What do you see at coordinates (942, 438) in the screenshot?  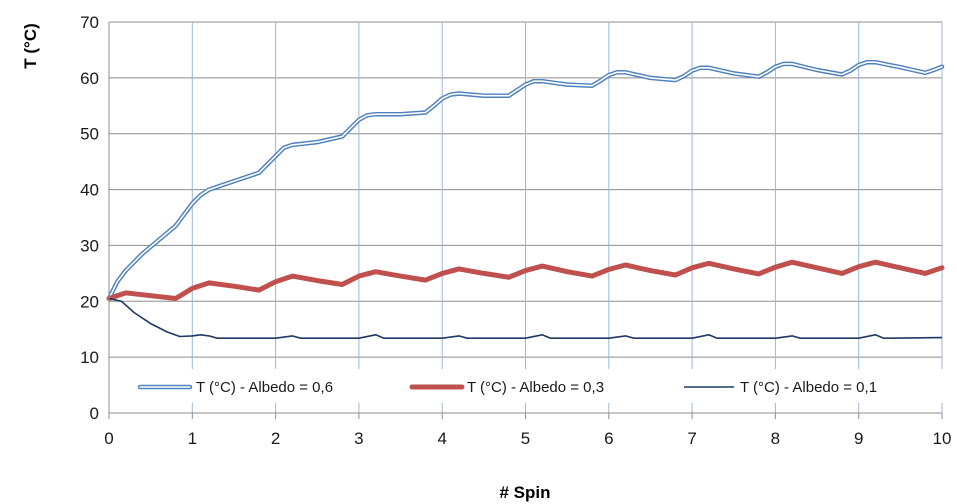 I see `x-tick-label: 10` at bounding box center [942, 438].